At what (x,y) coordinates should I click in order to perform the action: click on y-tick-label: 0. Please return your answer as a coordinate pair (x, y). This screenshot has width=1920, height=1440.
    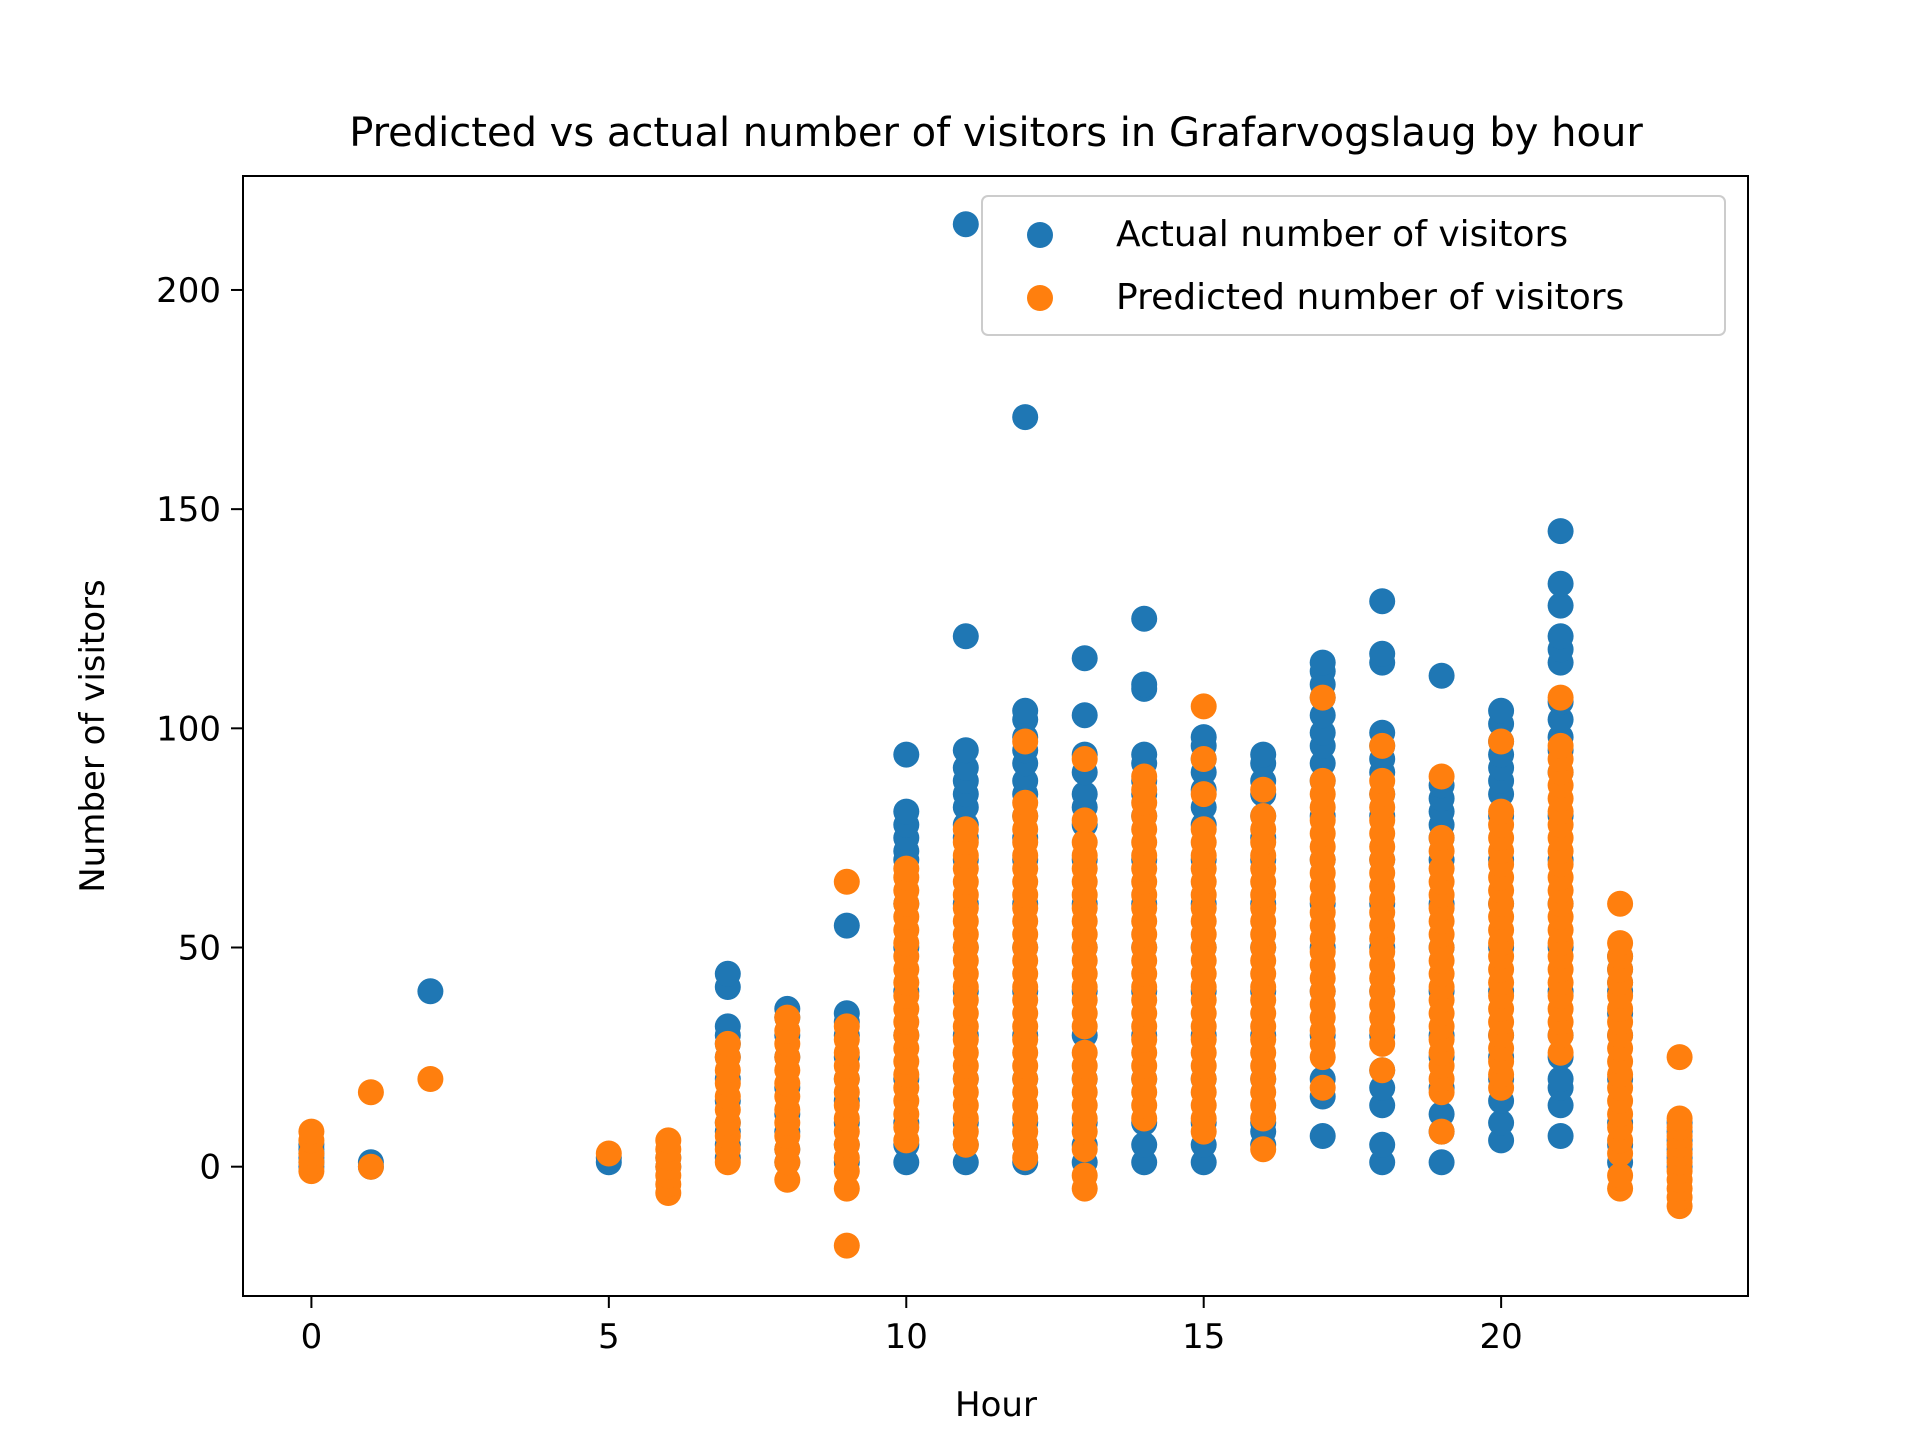
    Looking at the image, I should click on (210, 1168).